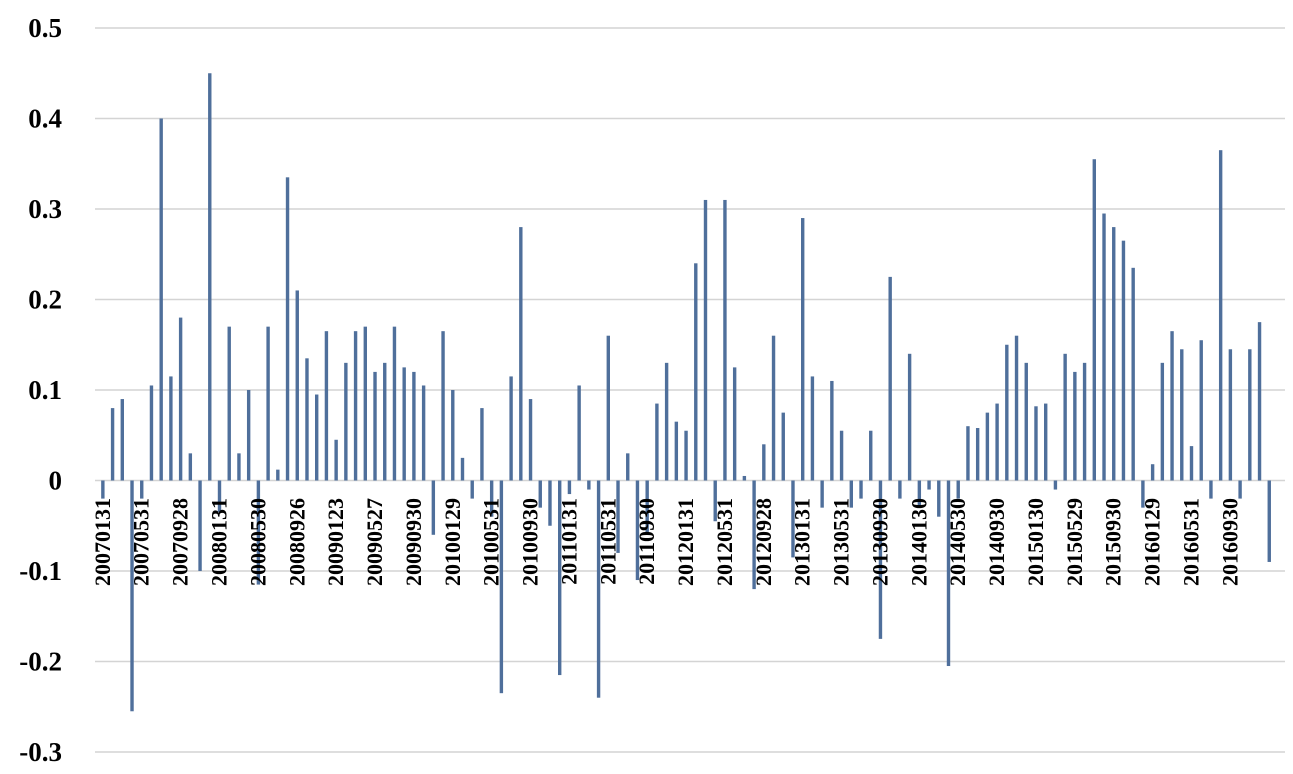  Describe the element at coordinates (685, 542) in the screenshot. I see `x-tick-label: 20120131` at that location.